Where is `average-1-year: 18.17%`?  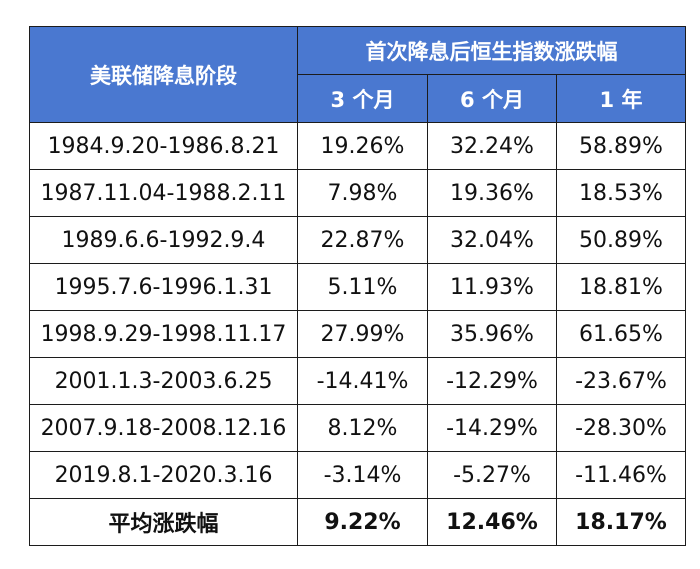
average-1-year: 18.17% is located at coordinates (621, 522).